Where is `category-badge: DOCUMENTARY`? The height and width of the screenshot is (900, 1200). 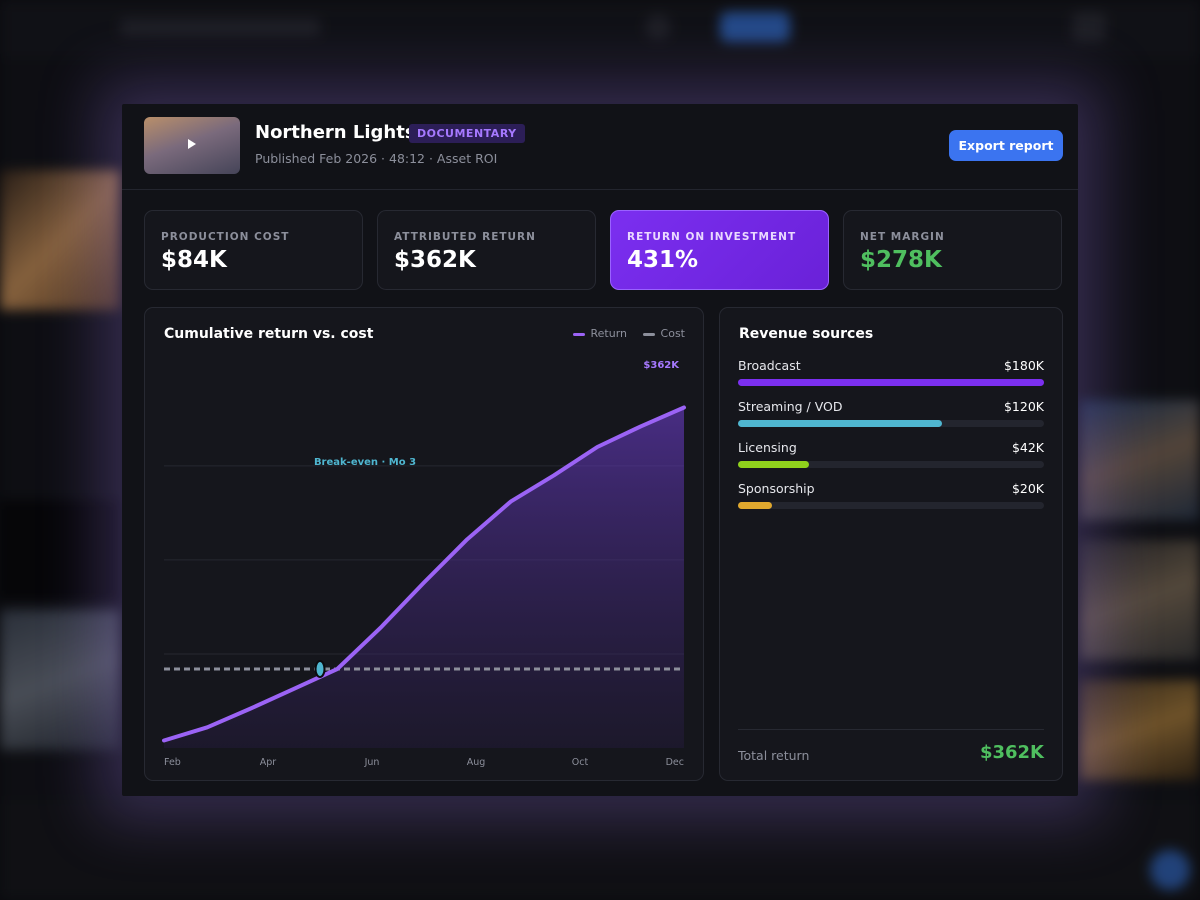
category-badge: DOCUMENTARY is located at coordinates (467, 133).